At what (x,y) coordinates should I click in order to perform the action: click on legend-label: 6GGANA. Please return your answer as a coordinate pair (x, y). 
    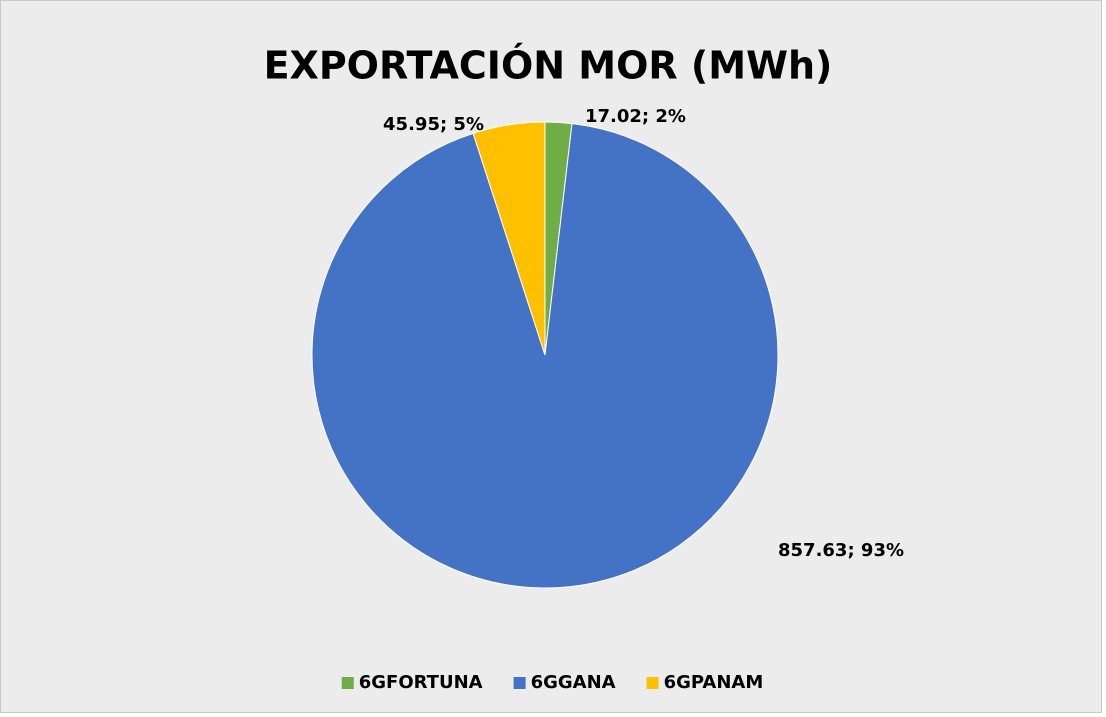
    Looking at the image, I should click on (573, 682).